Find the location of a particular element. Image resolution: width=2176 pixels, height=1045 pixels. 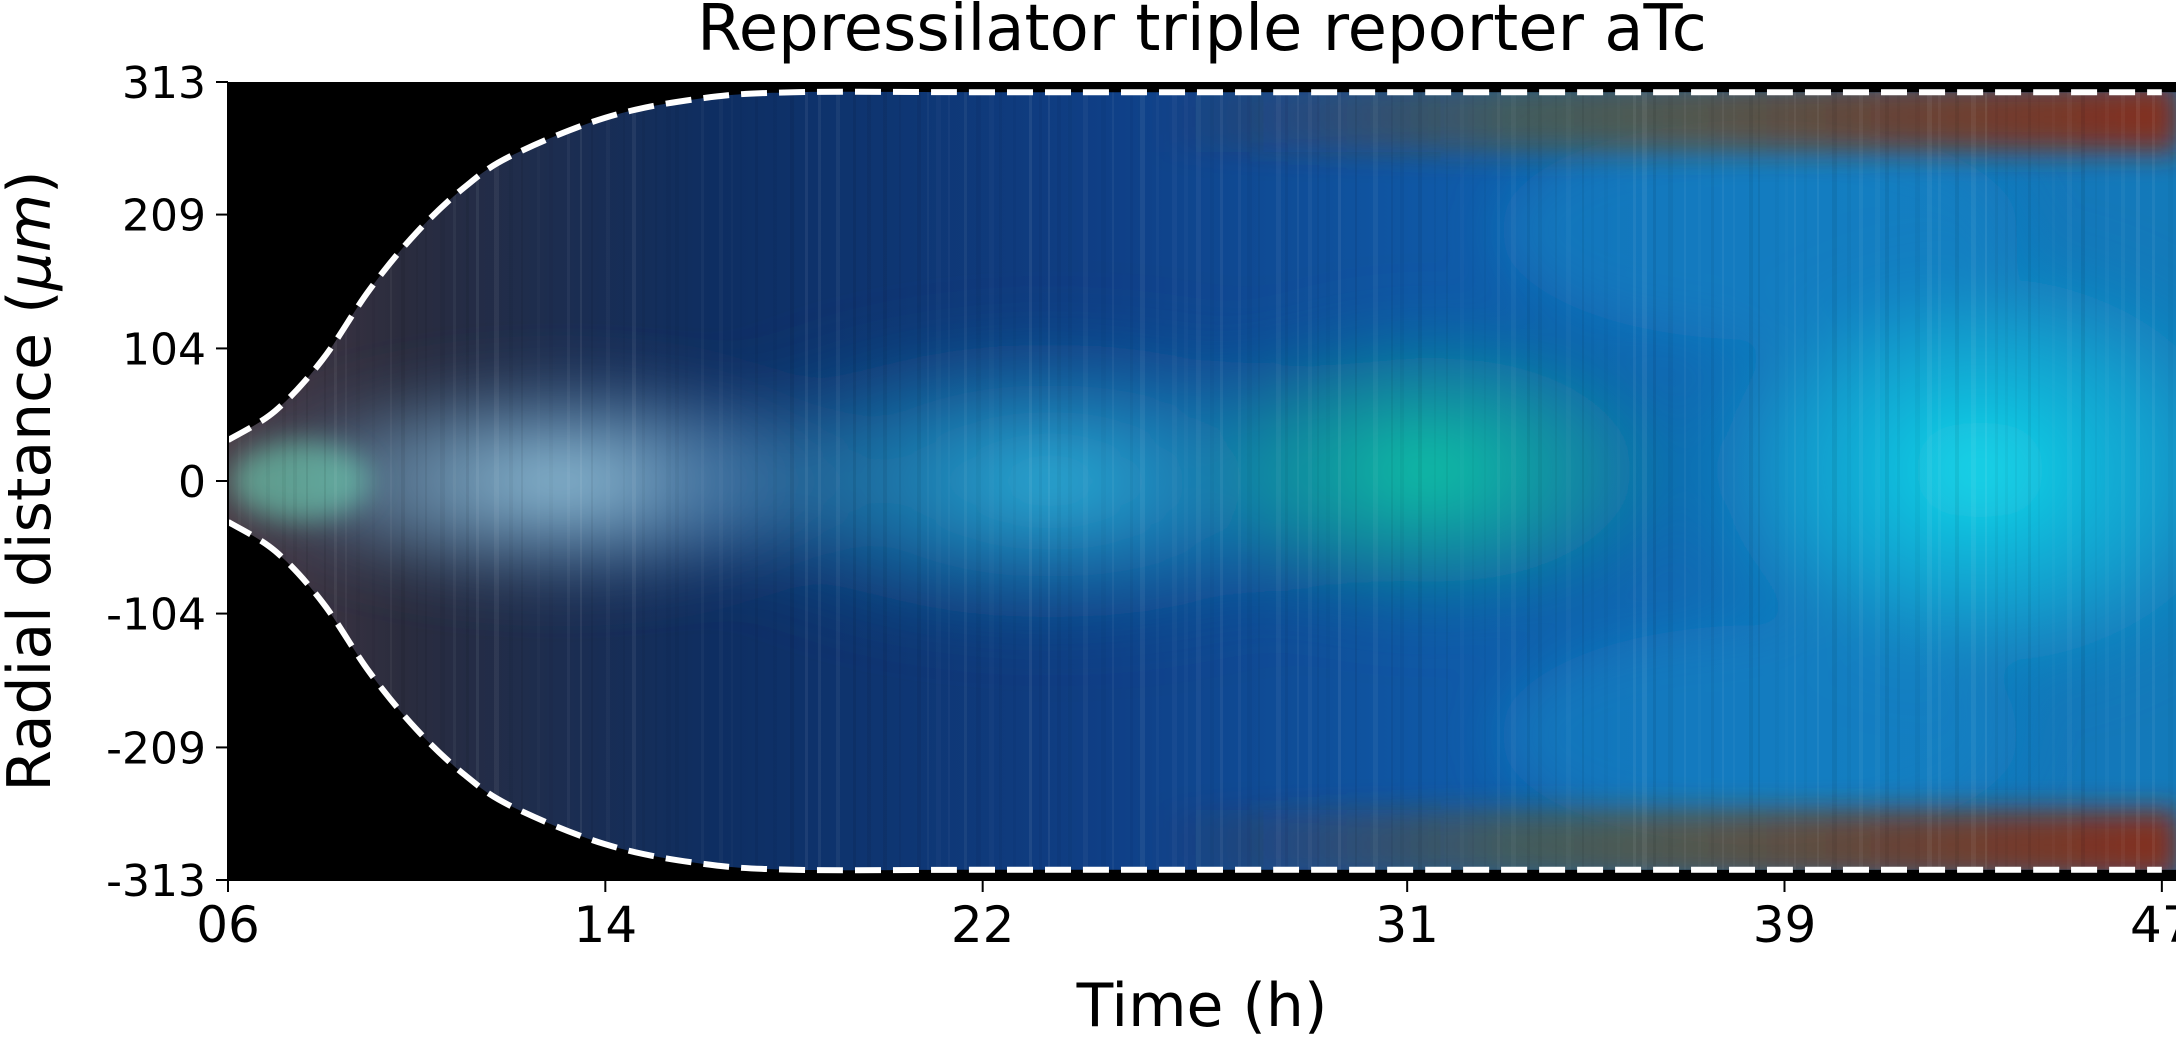

y-ticks: 313 209 104 0 -104 -209 -313 is located at coordinates (167, 482).